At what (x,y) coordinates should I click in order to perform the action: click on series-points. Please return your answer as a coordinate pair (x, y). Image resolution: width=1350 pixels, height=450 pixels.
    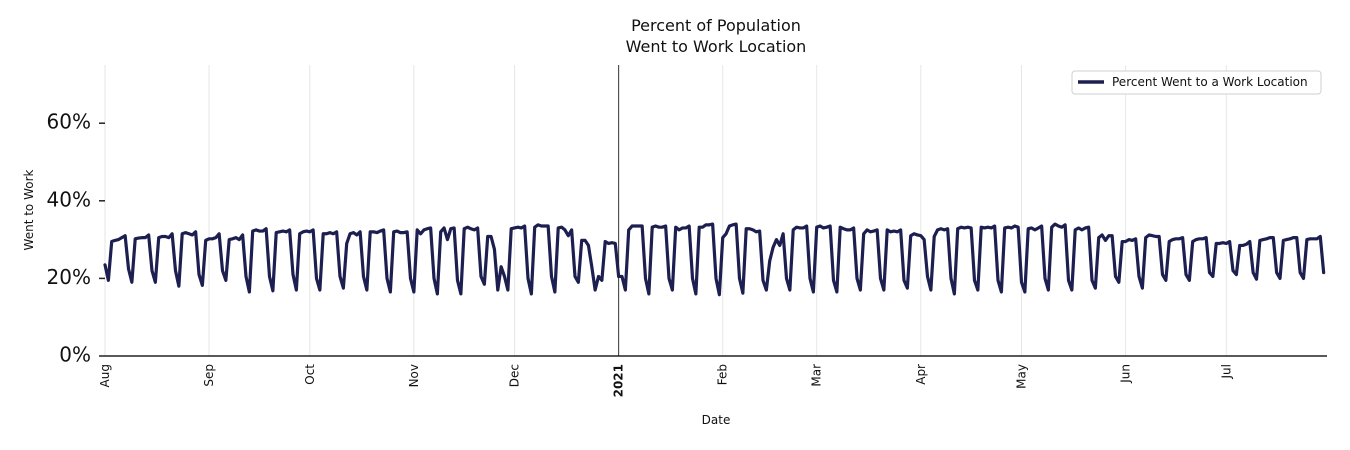
    Looking at the image, I should click on (714, 259).